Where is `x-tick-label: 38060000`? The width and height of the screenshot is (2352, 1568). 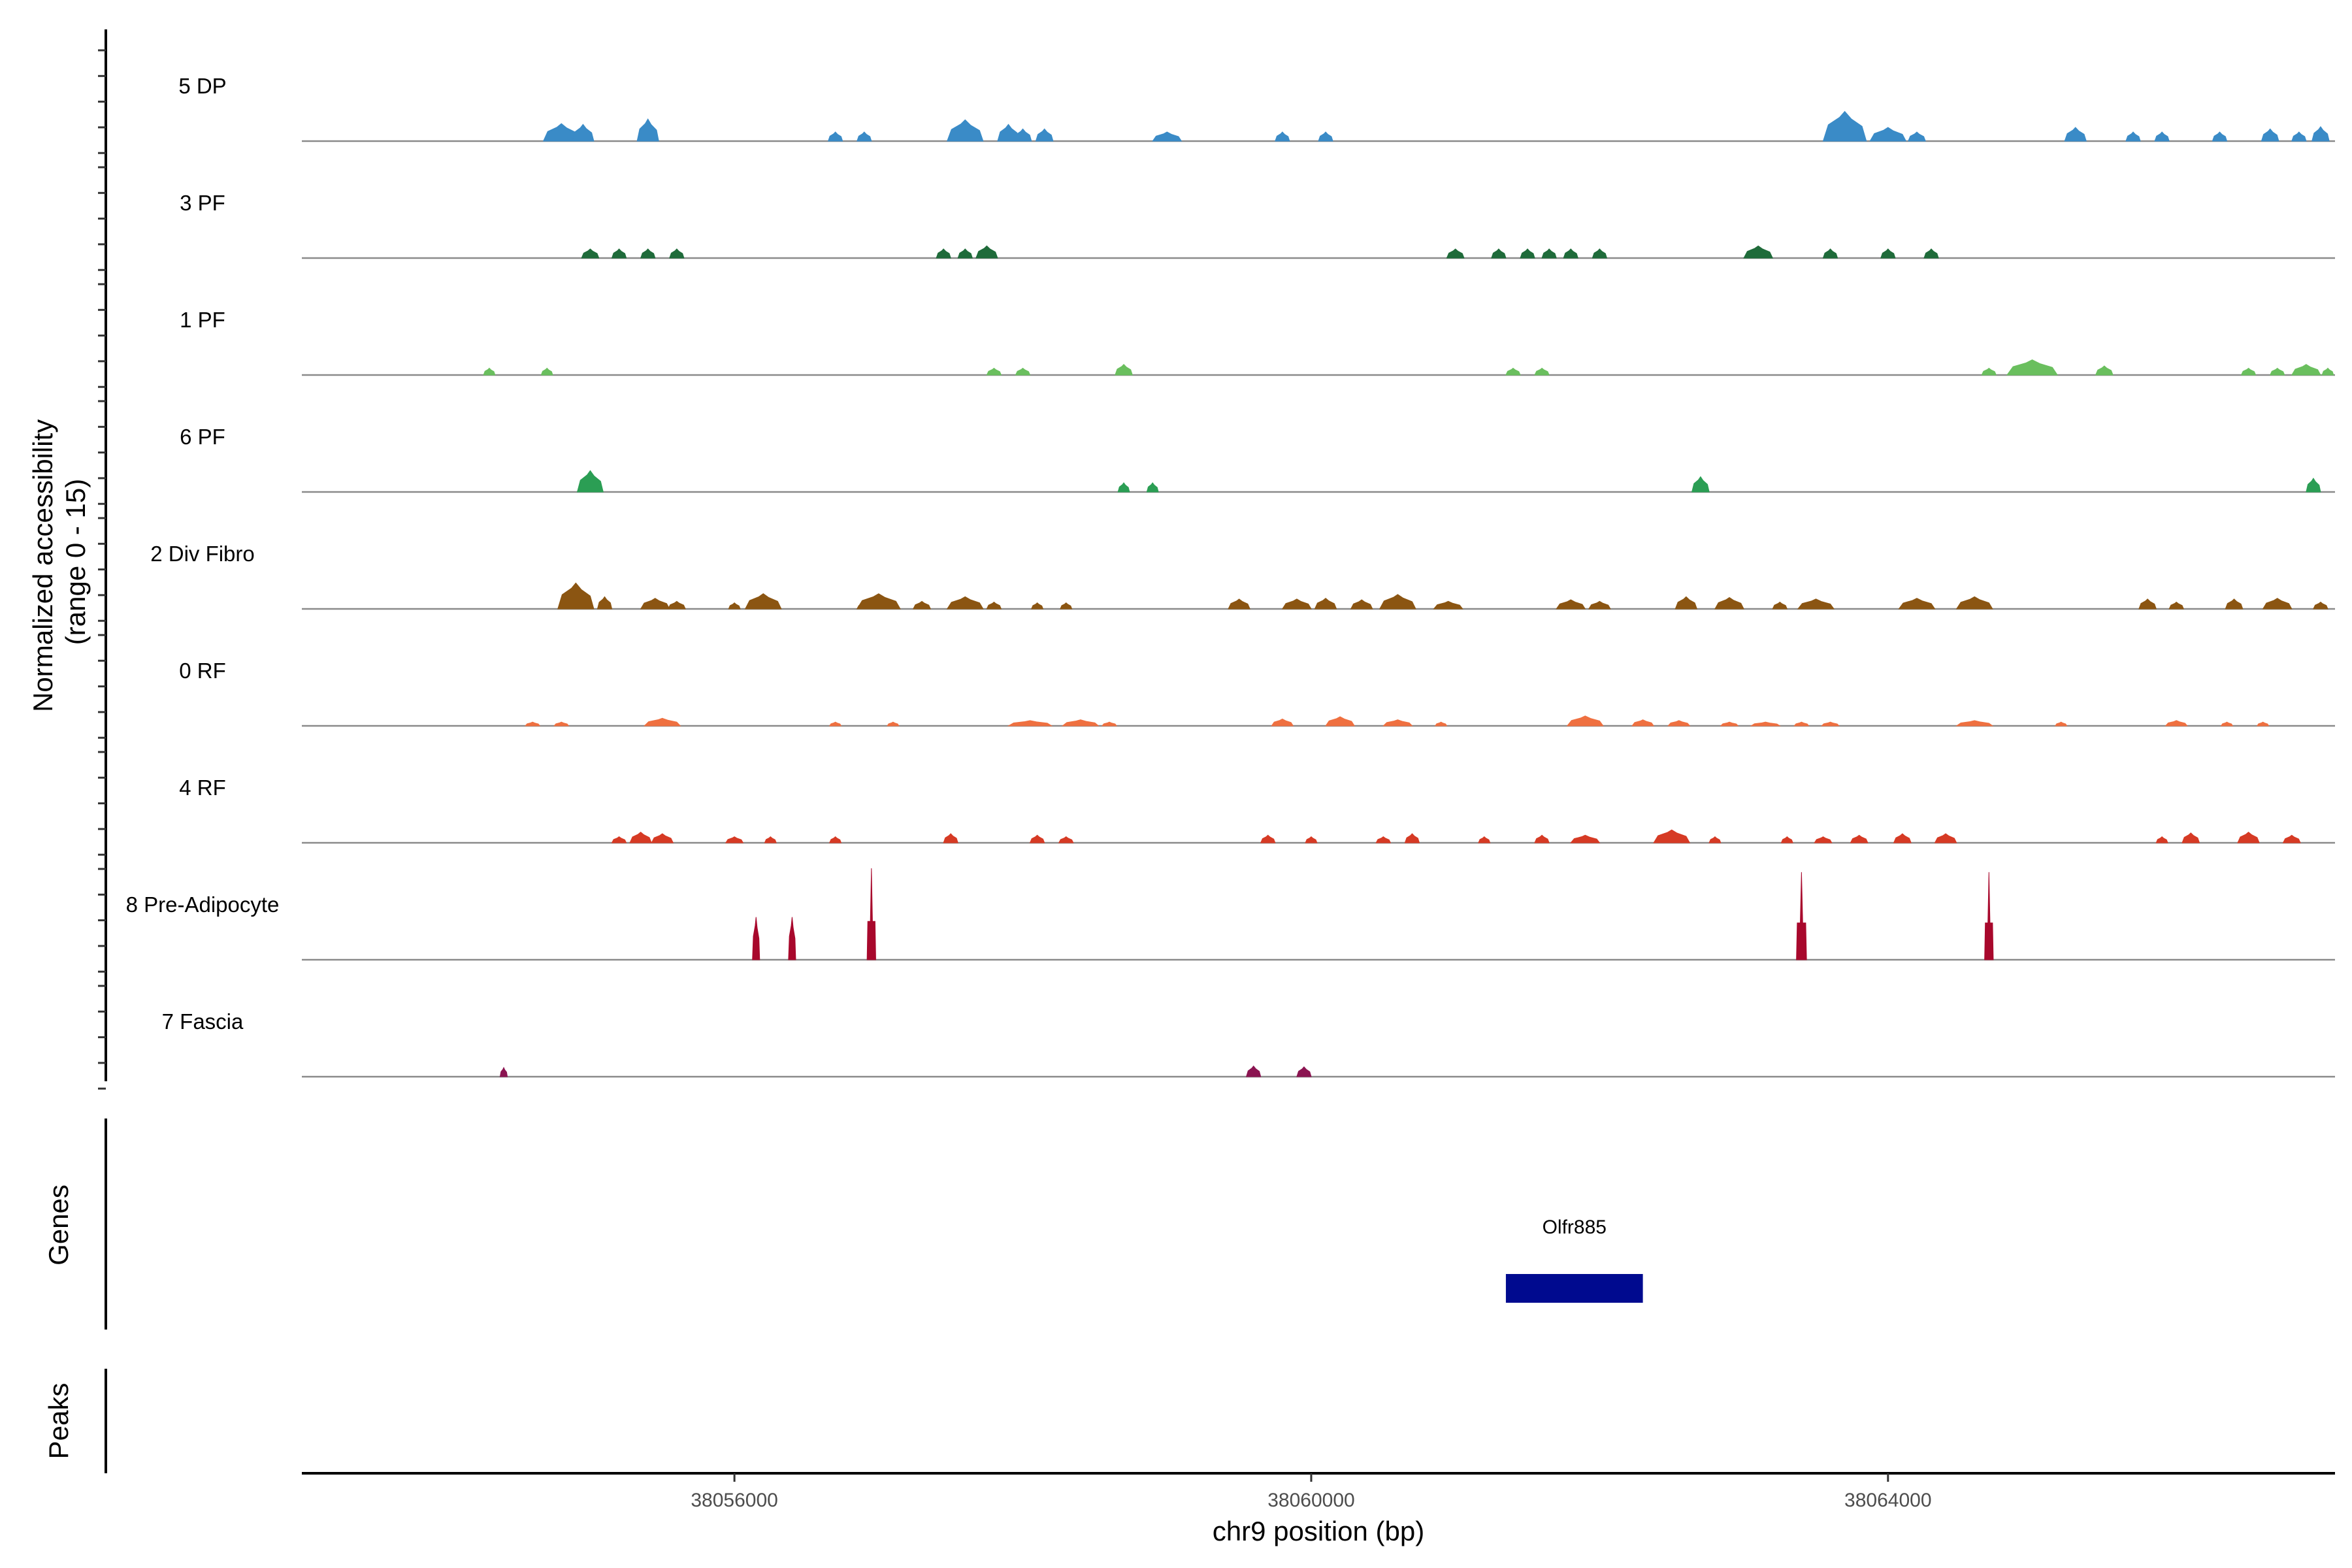 x-tick-label: 38060000 is located at coordinates (1310, 1500).